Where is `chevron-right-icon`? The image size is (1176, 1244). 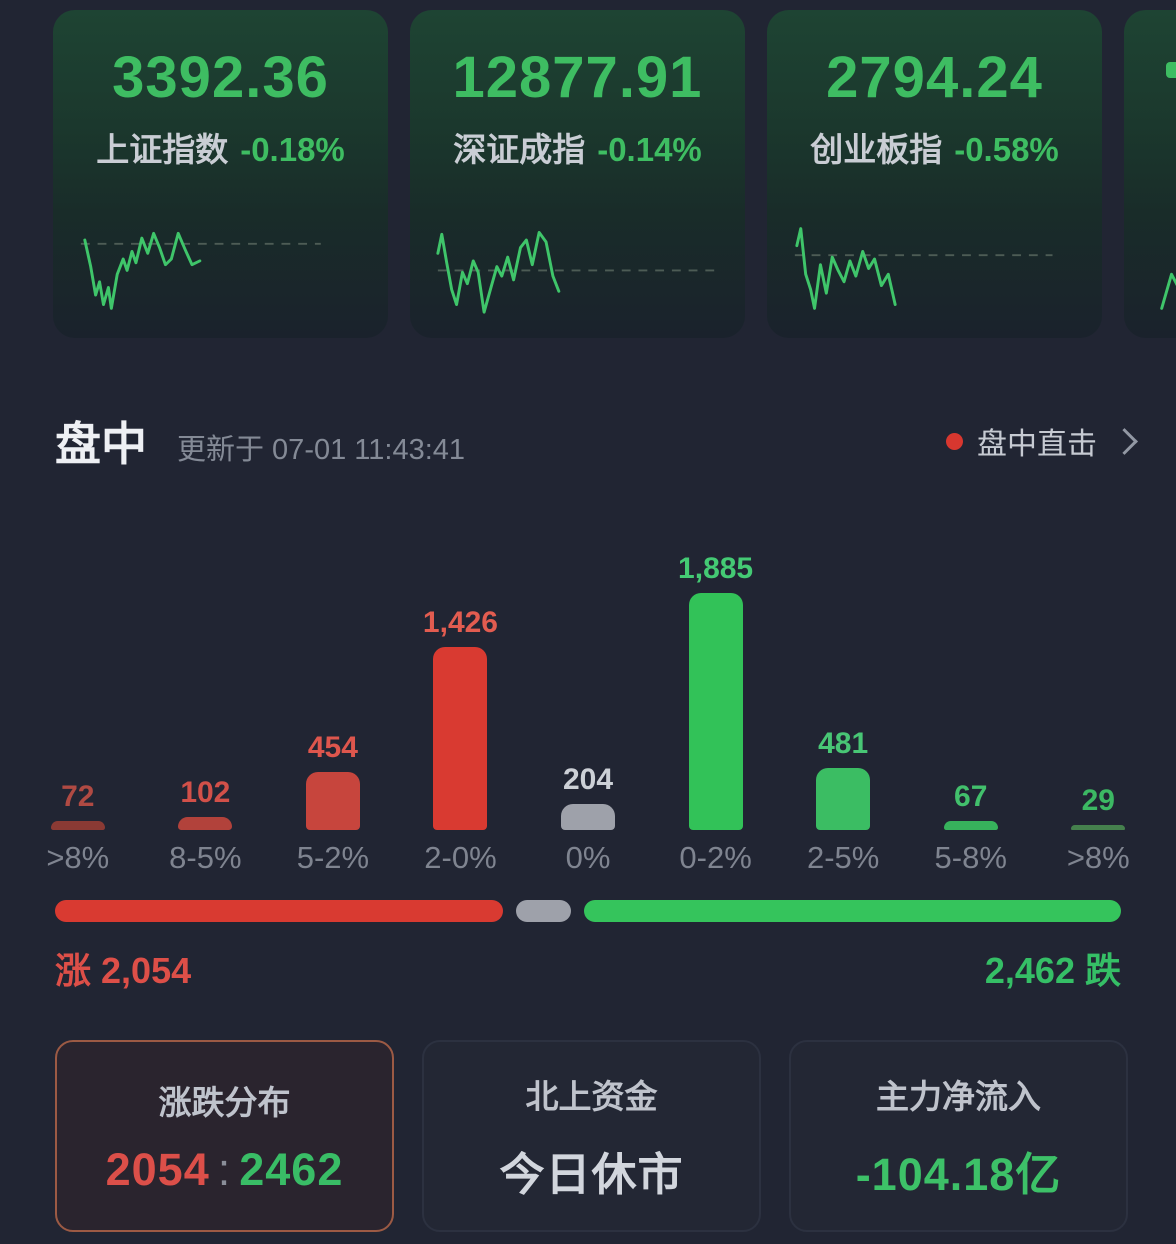
chevron-right-icon is located at coordinates (1124, 441).